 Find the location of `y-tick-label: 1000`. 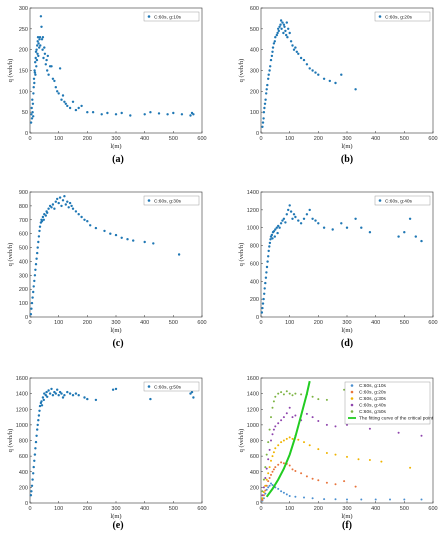

y-tick-label: 1000 is located at coordinates (253, 229).